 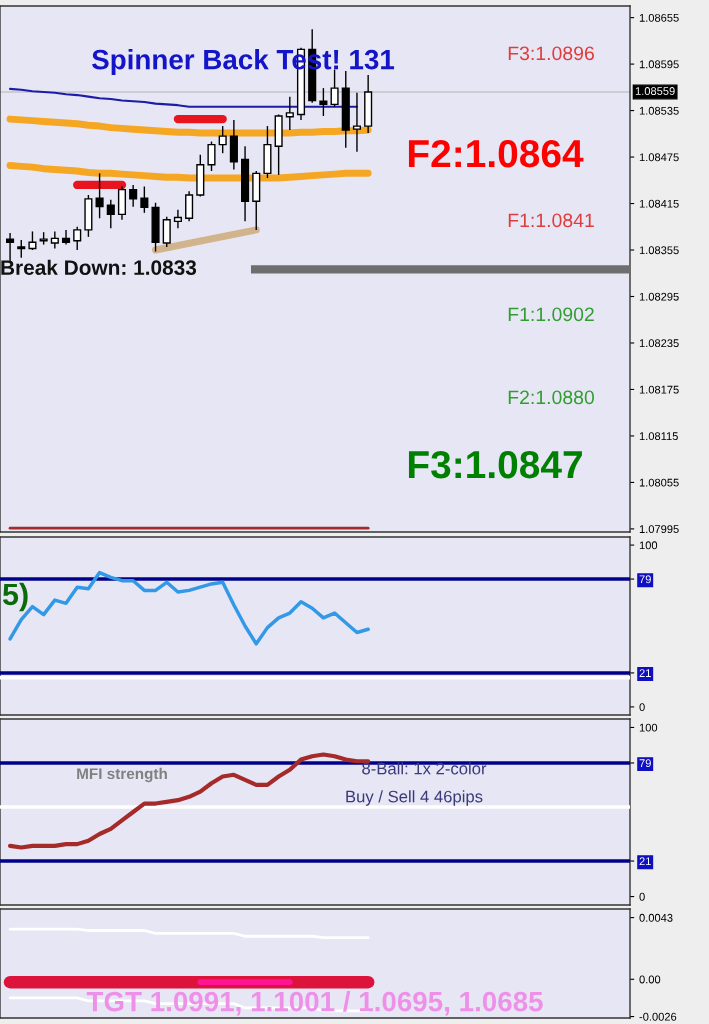 What do you see at coordinates (15, 597) in the screenshot?
I see `annotation: 5)` at bounding box center [15, 597].